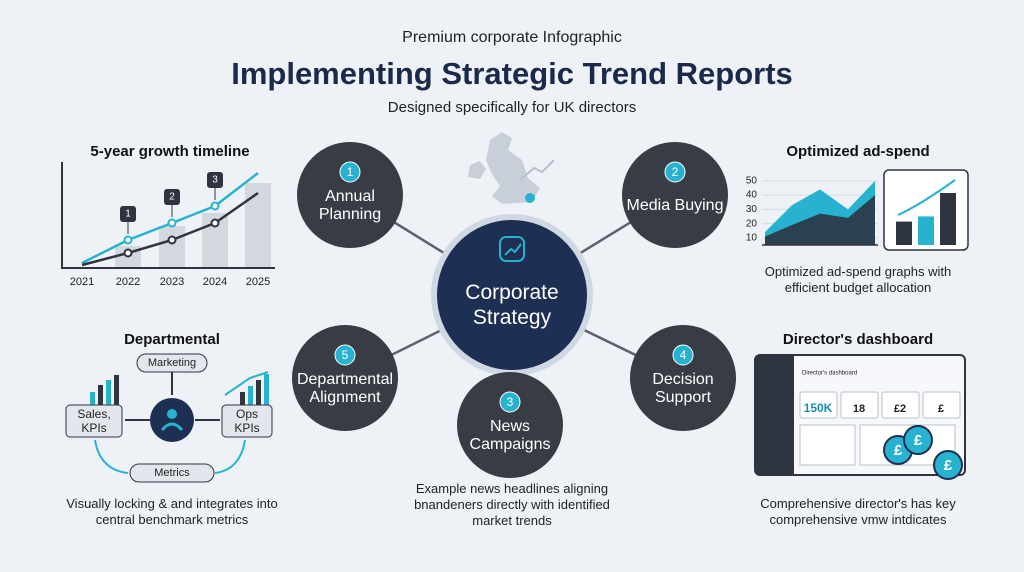 The height and width of the screenshot is (572, 1024). I want to click on mini-bars, so click(179, 390).